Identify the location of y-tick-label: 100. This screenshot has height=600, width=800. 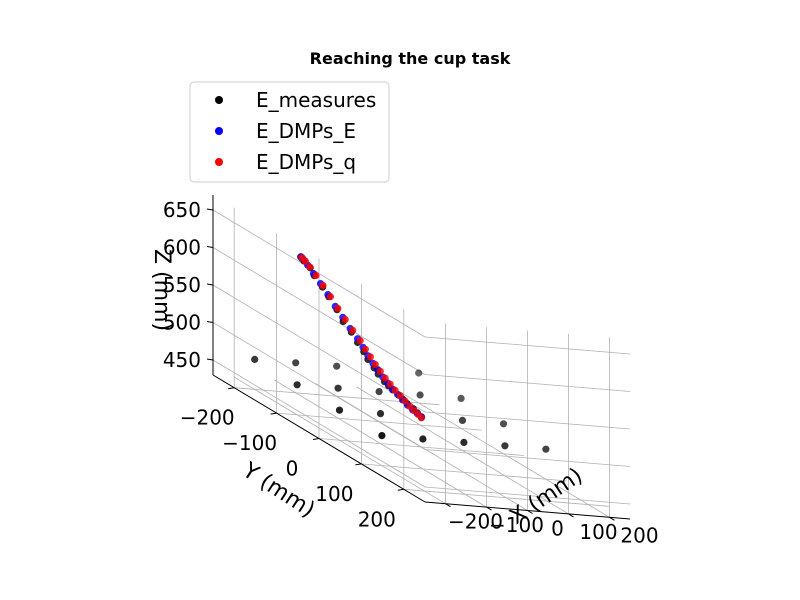
(334, 494).